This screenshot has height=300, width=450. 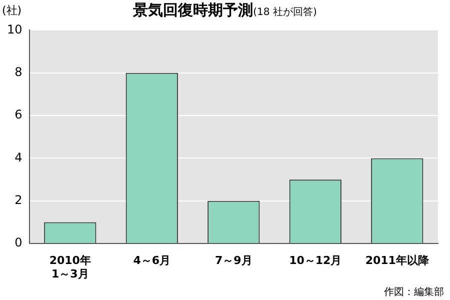 What do you see at coordinates (18, 72) in the screenshot?
I see `y-tick-label: 8` at bounding box center [18, 72].